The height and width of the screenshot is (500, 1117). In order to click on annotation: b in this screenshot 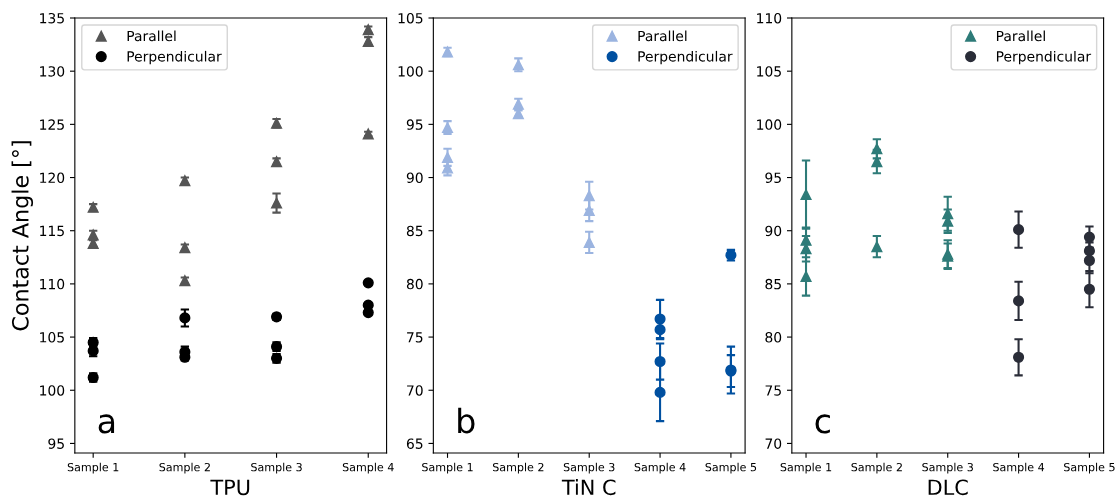, I will do `click(466, 420)`.